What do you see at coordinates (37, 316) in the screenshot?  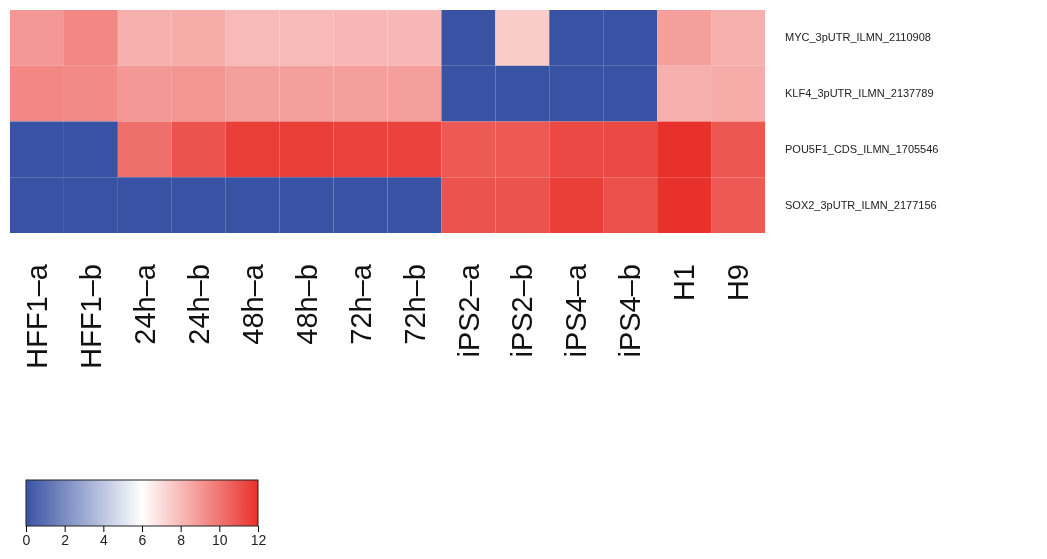 I see `x-tick-label: HFF1–a` at bounding box center [37, 316].